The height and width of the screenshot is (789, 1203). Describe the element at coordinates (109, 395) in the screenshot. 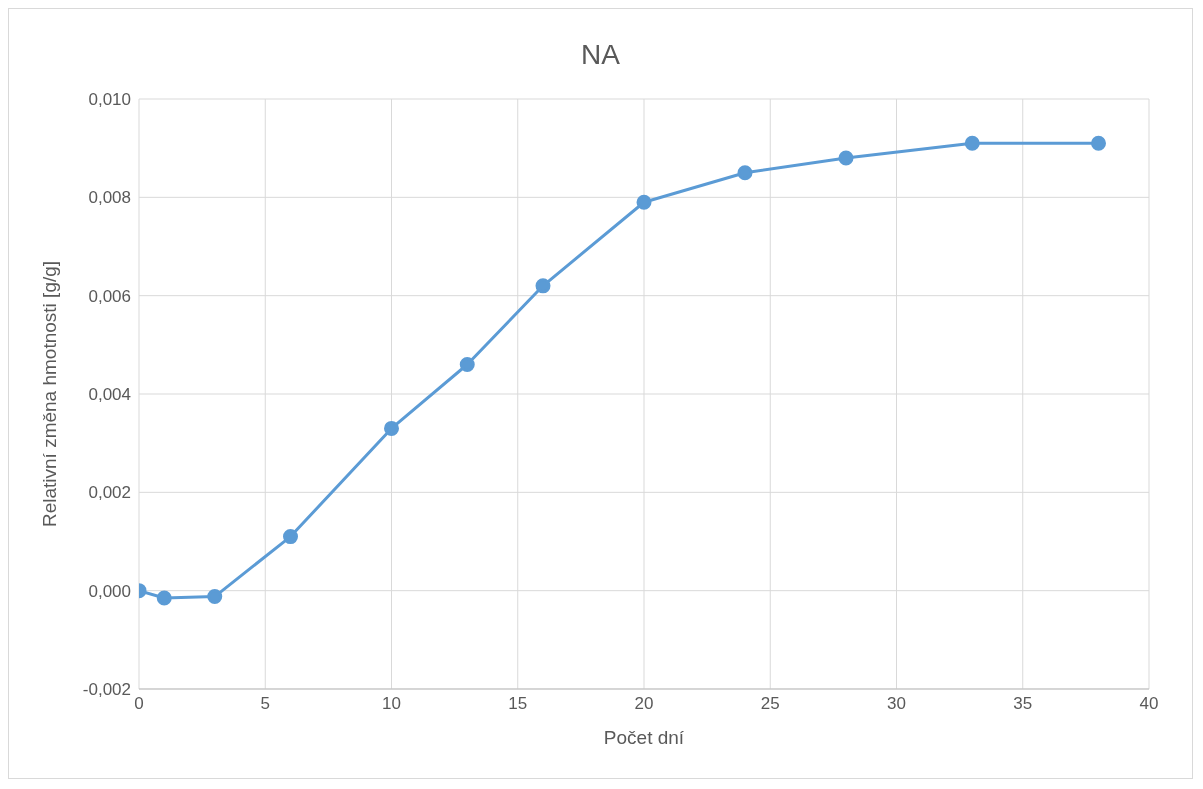

I see `y-tick-label: 0,004` at that location.